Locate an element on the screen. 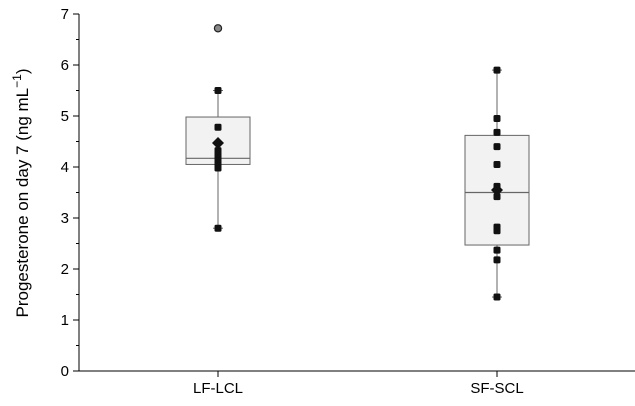 Image resolution: width=635 pixels, height=406 pixels. x-tick-label: LF-LCL is located at coordinates (218, 388).